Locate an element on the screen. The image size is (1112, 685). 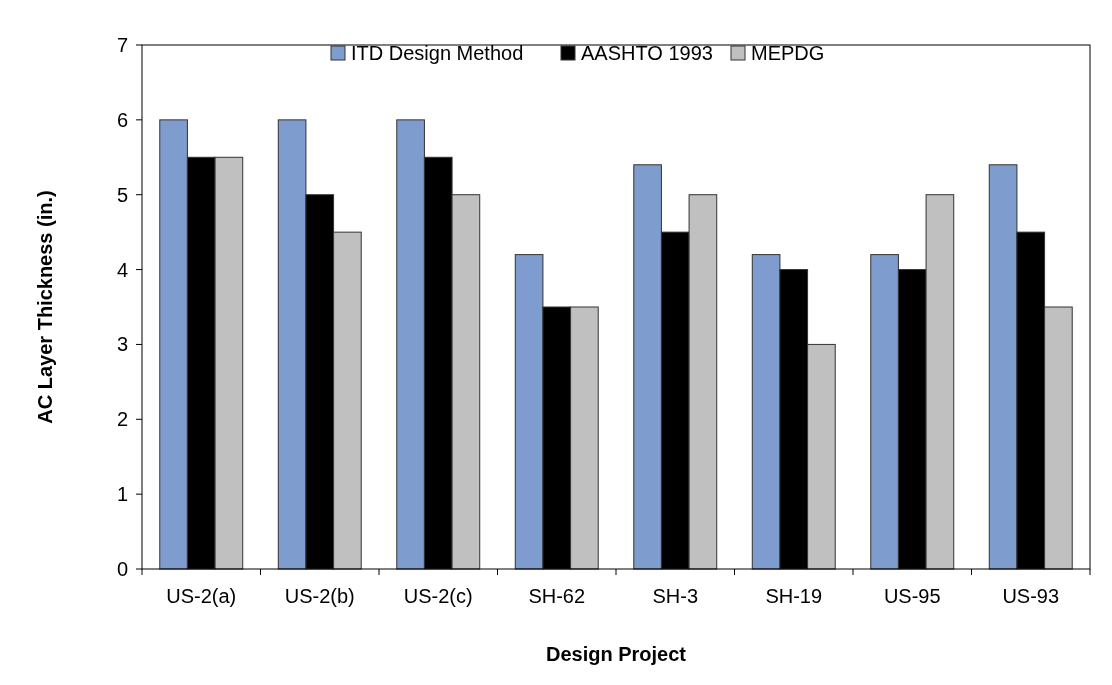
x-tick-label: SH-3 is located at coordinates (675, 596).